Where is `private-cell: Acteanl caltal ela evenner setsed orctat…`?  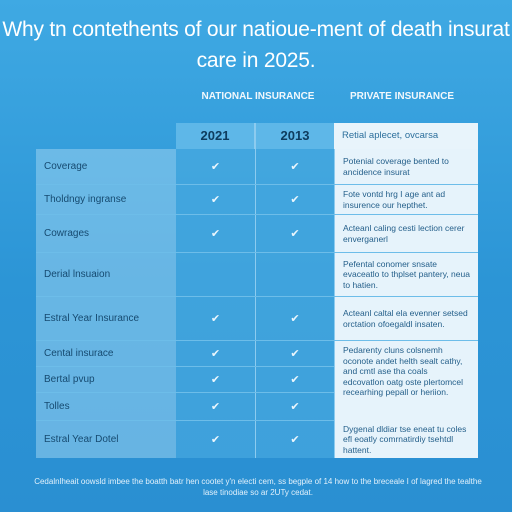 private-cell: Acteanl caltal ela evenner setsed orctat… is located at coordinates (406, 318).